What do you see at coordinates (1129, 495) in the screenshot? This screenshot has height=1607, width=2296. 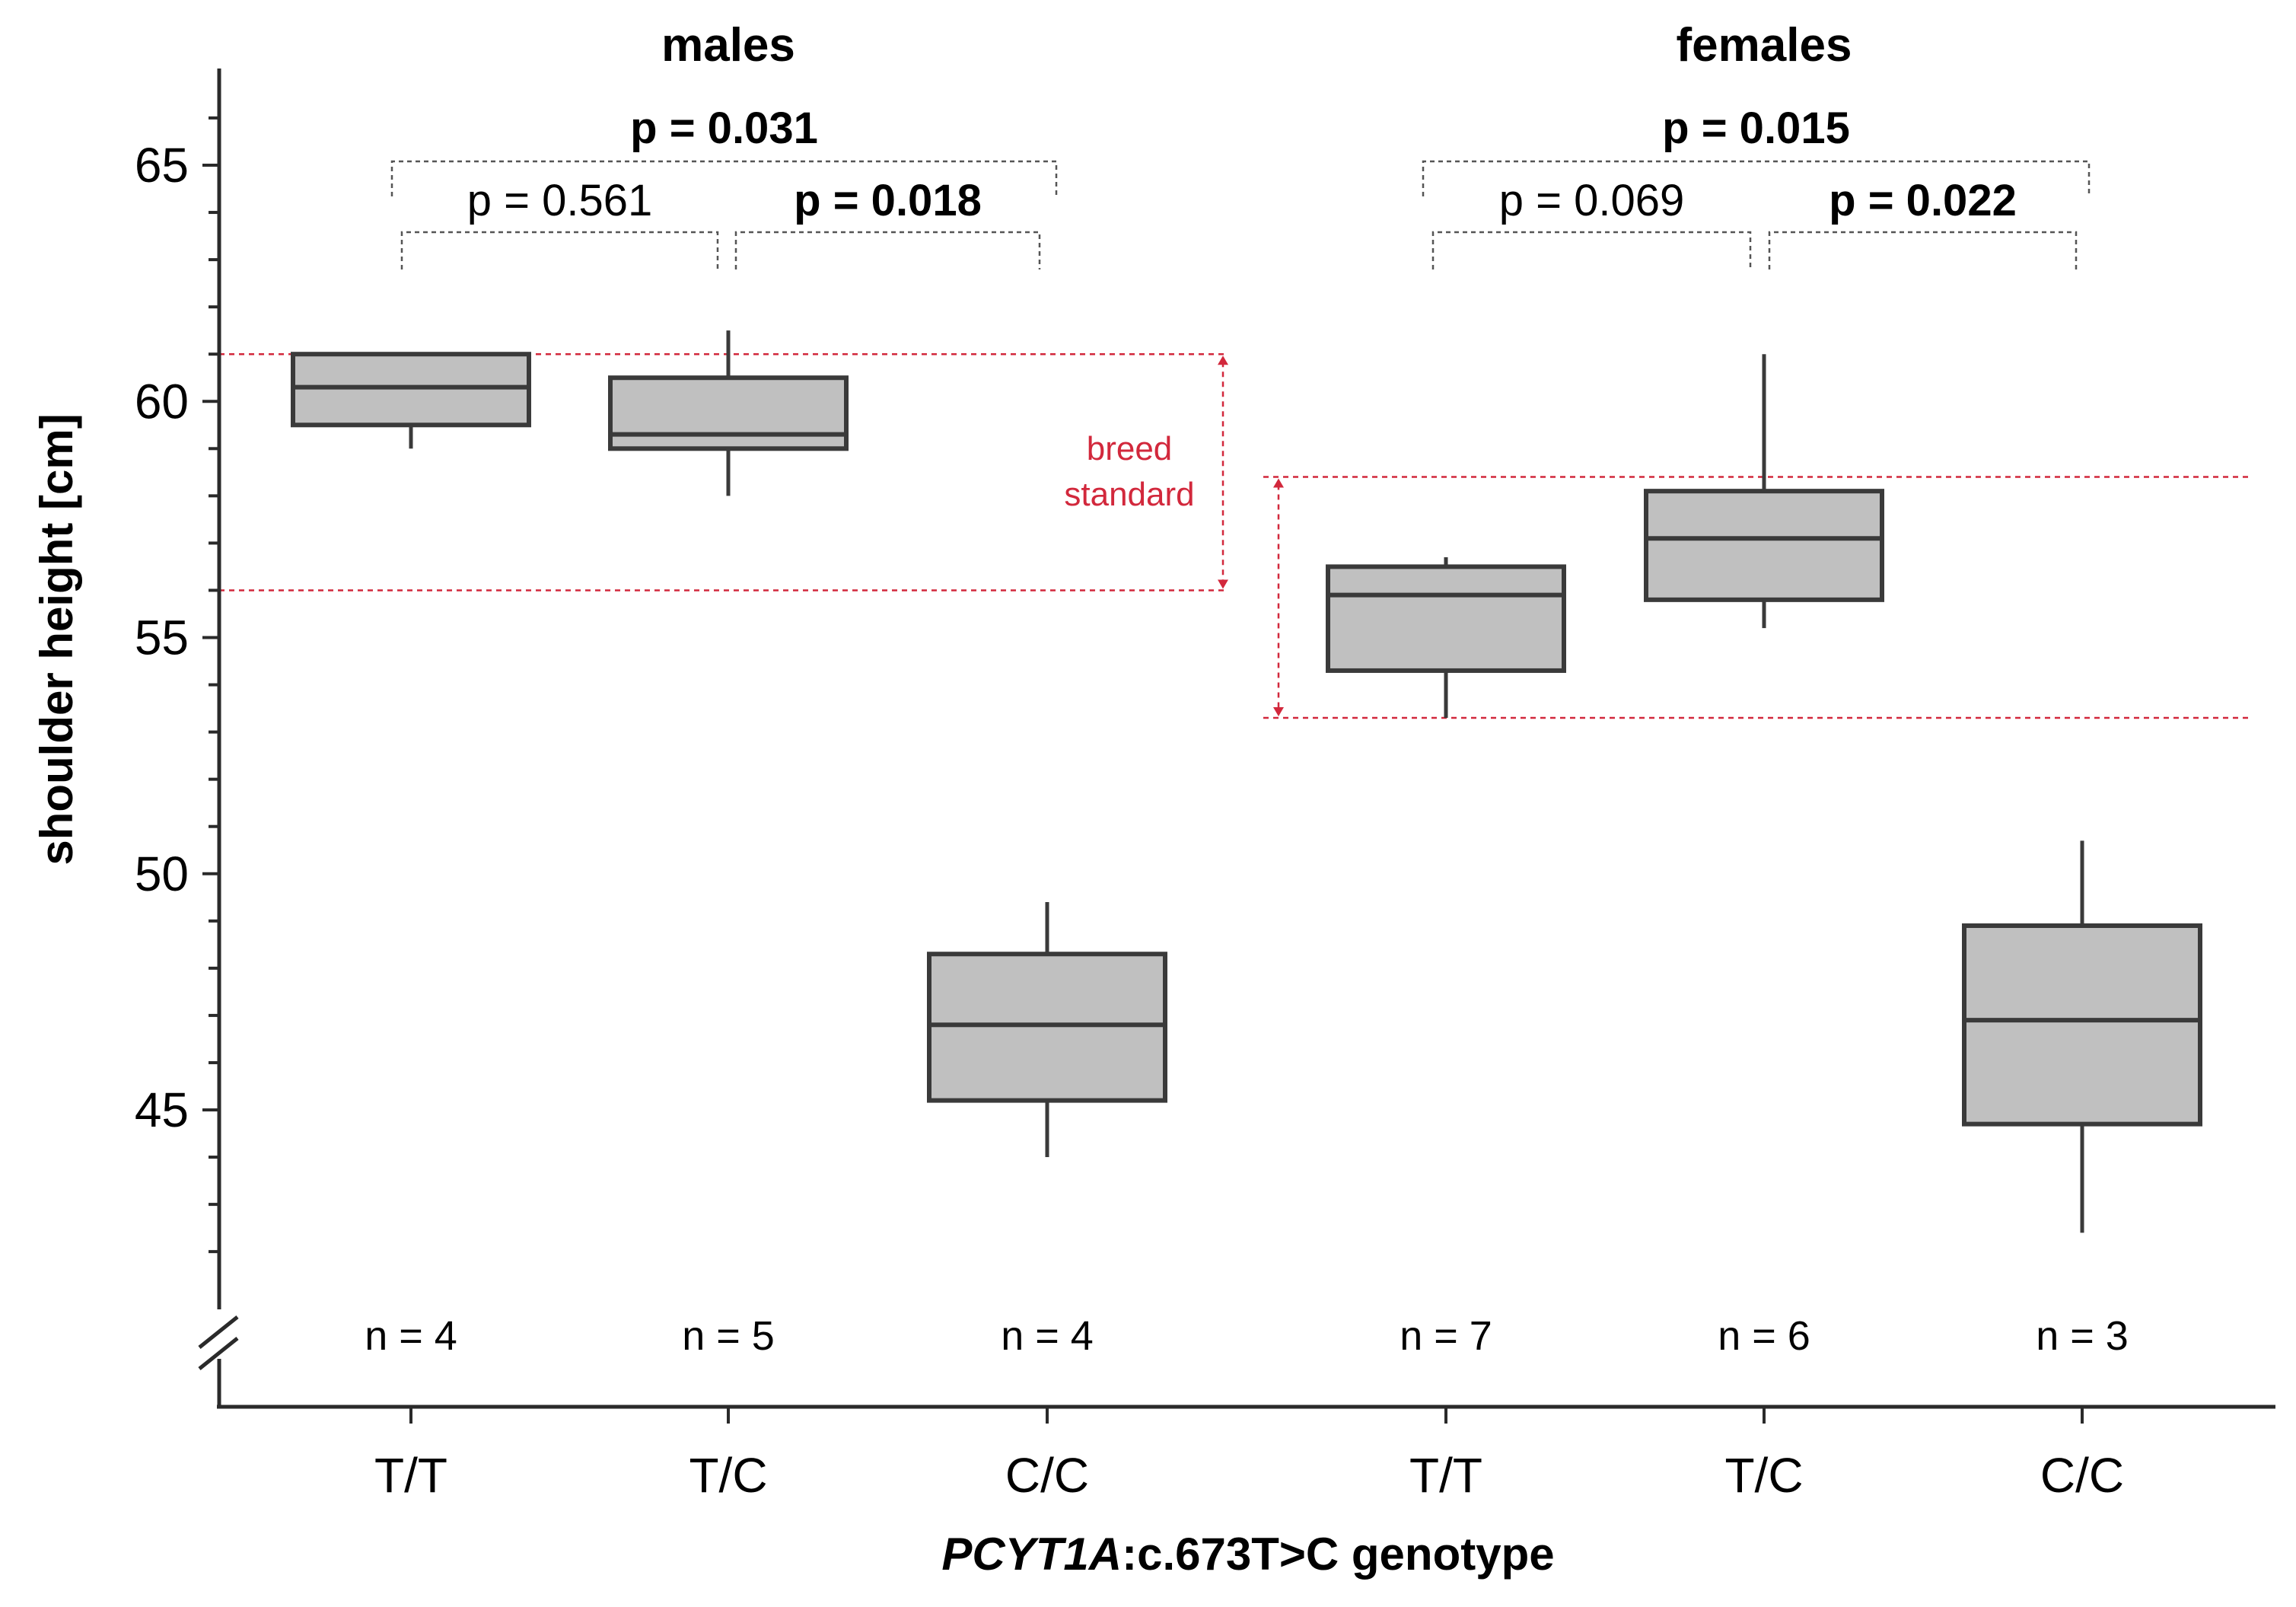 I see `breed-standard-label-line2: standard` at bounding box center [1129, 495].